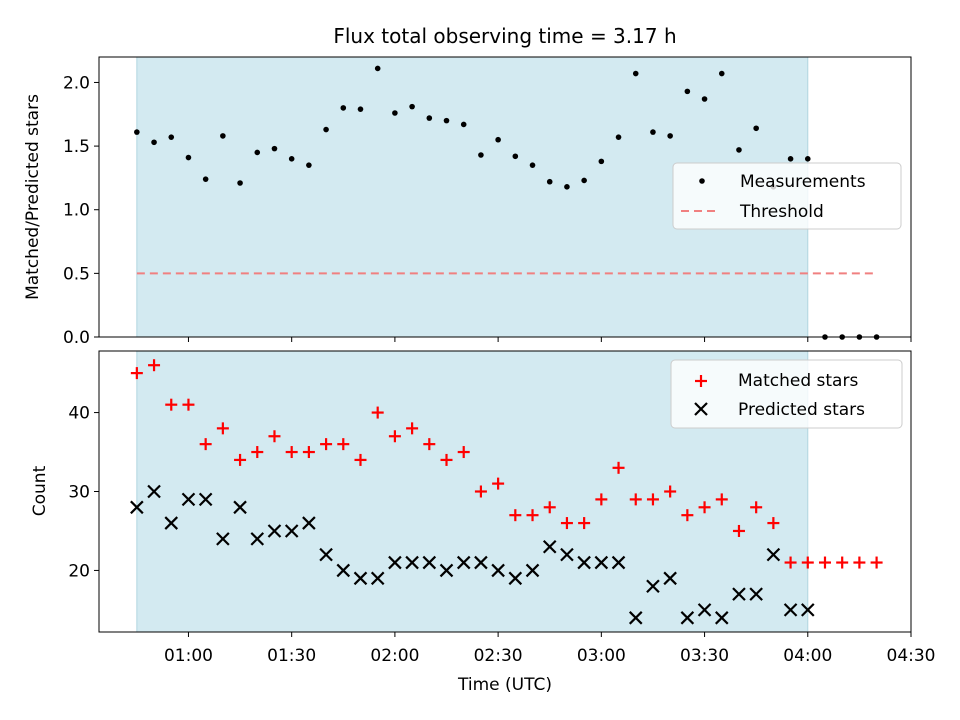  What do you see at coordinates (79, 571) in the screenshot?
I see `bottom-y-tick-label: 20` at bounding box center [79, 571].